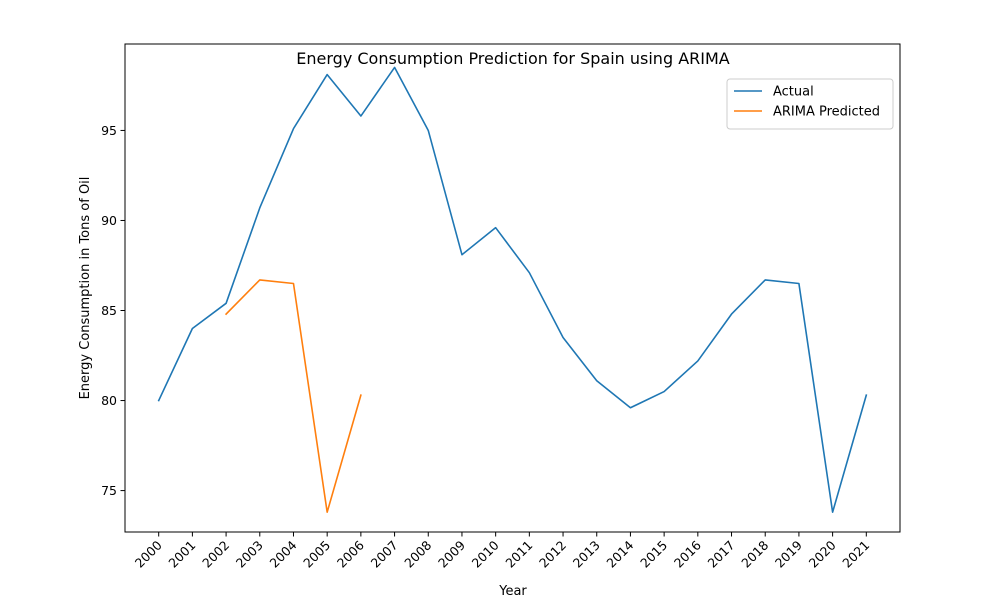 The height and width of the screenshot is (600, 1000). What do you see at coordinates (826, 112) in the screenshot?
I see `legend-label-1: ARIMA Predicted` at bounding box center [826, 112].